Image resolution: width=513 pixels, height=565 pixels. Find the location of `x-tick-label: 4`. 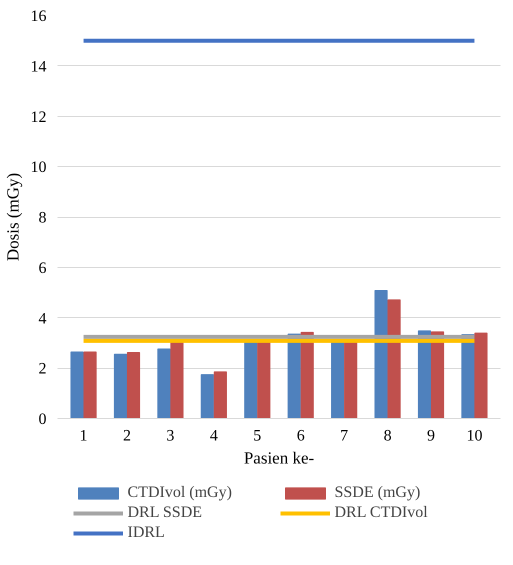

x-tick-label: 4 is located at coordinates (214, 436).